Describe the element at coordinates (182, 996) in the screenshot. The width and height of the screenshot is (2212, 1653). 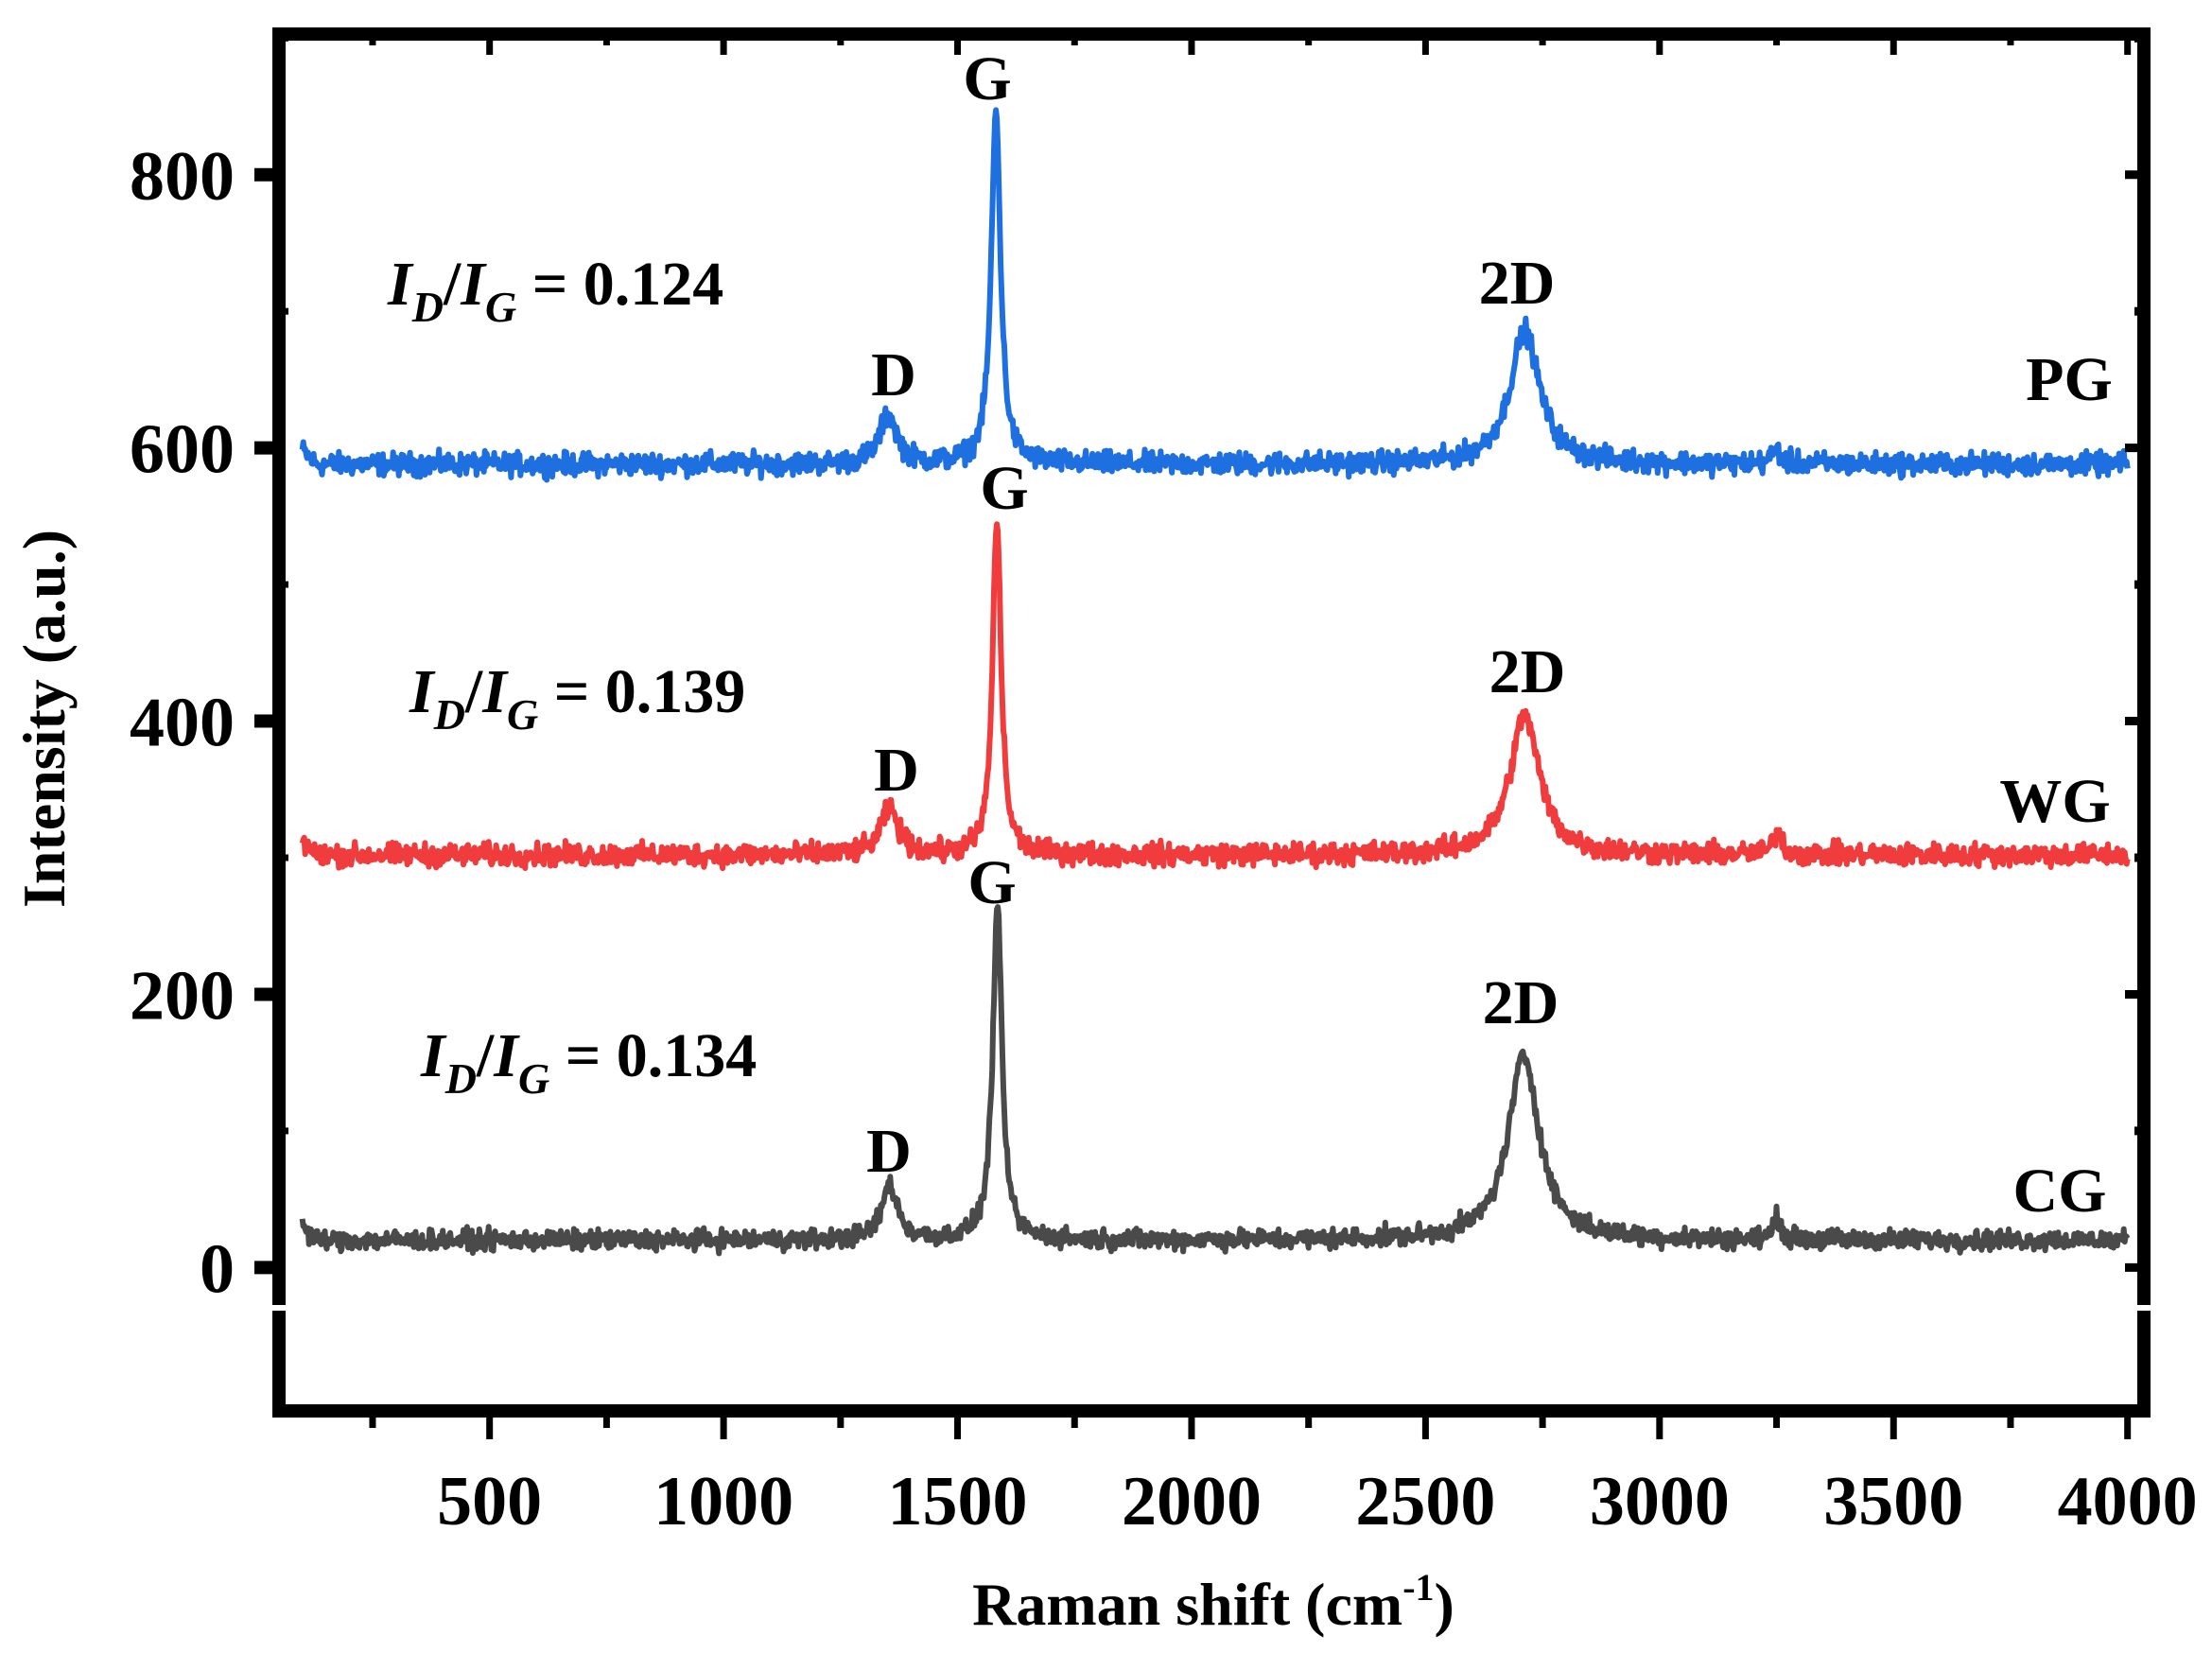
I see `y-tick-label: 200` at that location.